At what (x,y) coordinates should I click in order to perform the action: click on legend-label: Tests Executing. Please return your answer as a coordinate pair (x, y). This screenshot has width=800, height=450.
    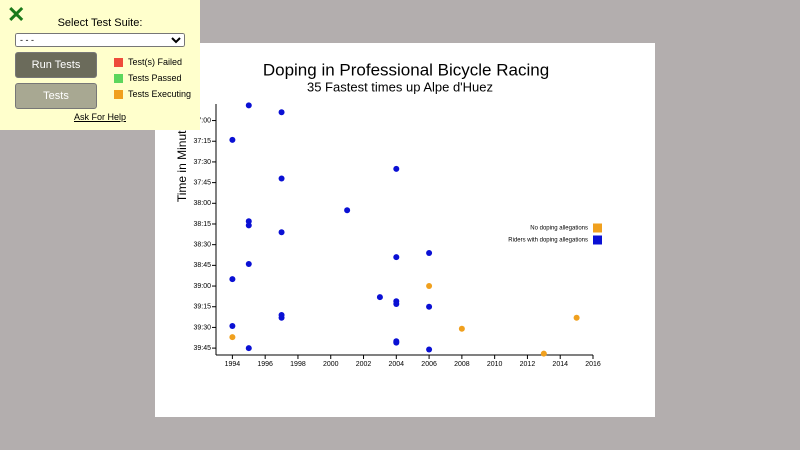
    Looking at the image, I should click on (160, 94).